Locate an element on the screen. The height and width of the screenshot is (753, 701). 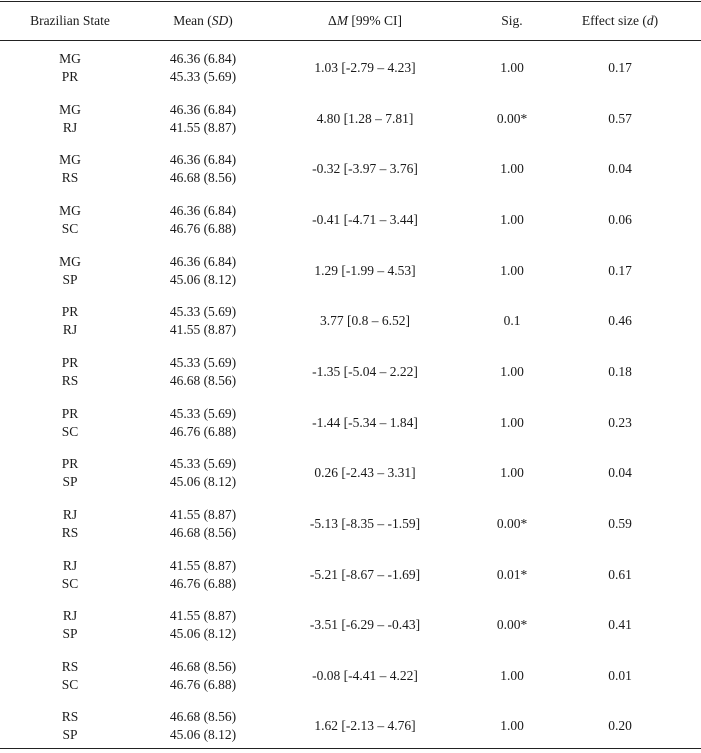
cell-delta-delta: -3.51 [-6.29 – -0.43] is located at coordinates (365, 625).